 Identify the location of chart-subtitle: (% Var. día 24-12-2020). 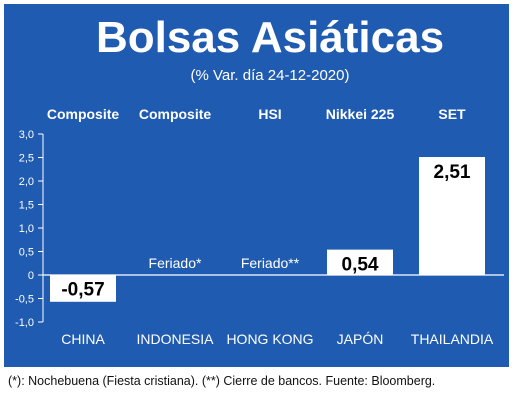
(270, 75).